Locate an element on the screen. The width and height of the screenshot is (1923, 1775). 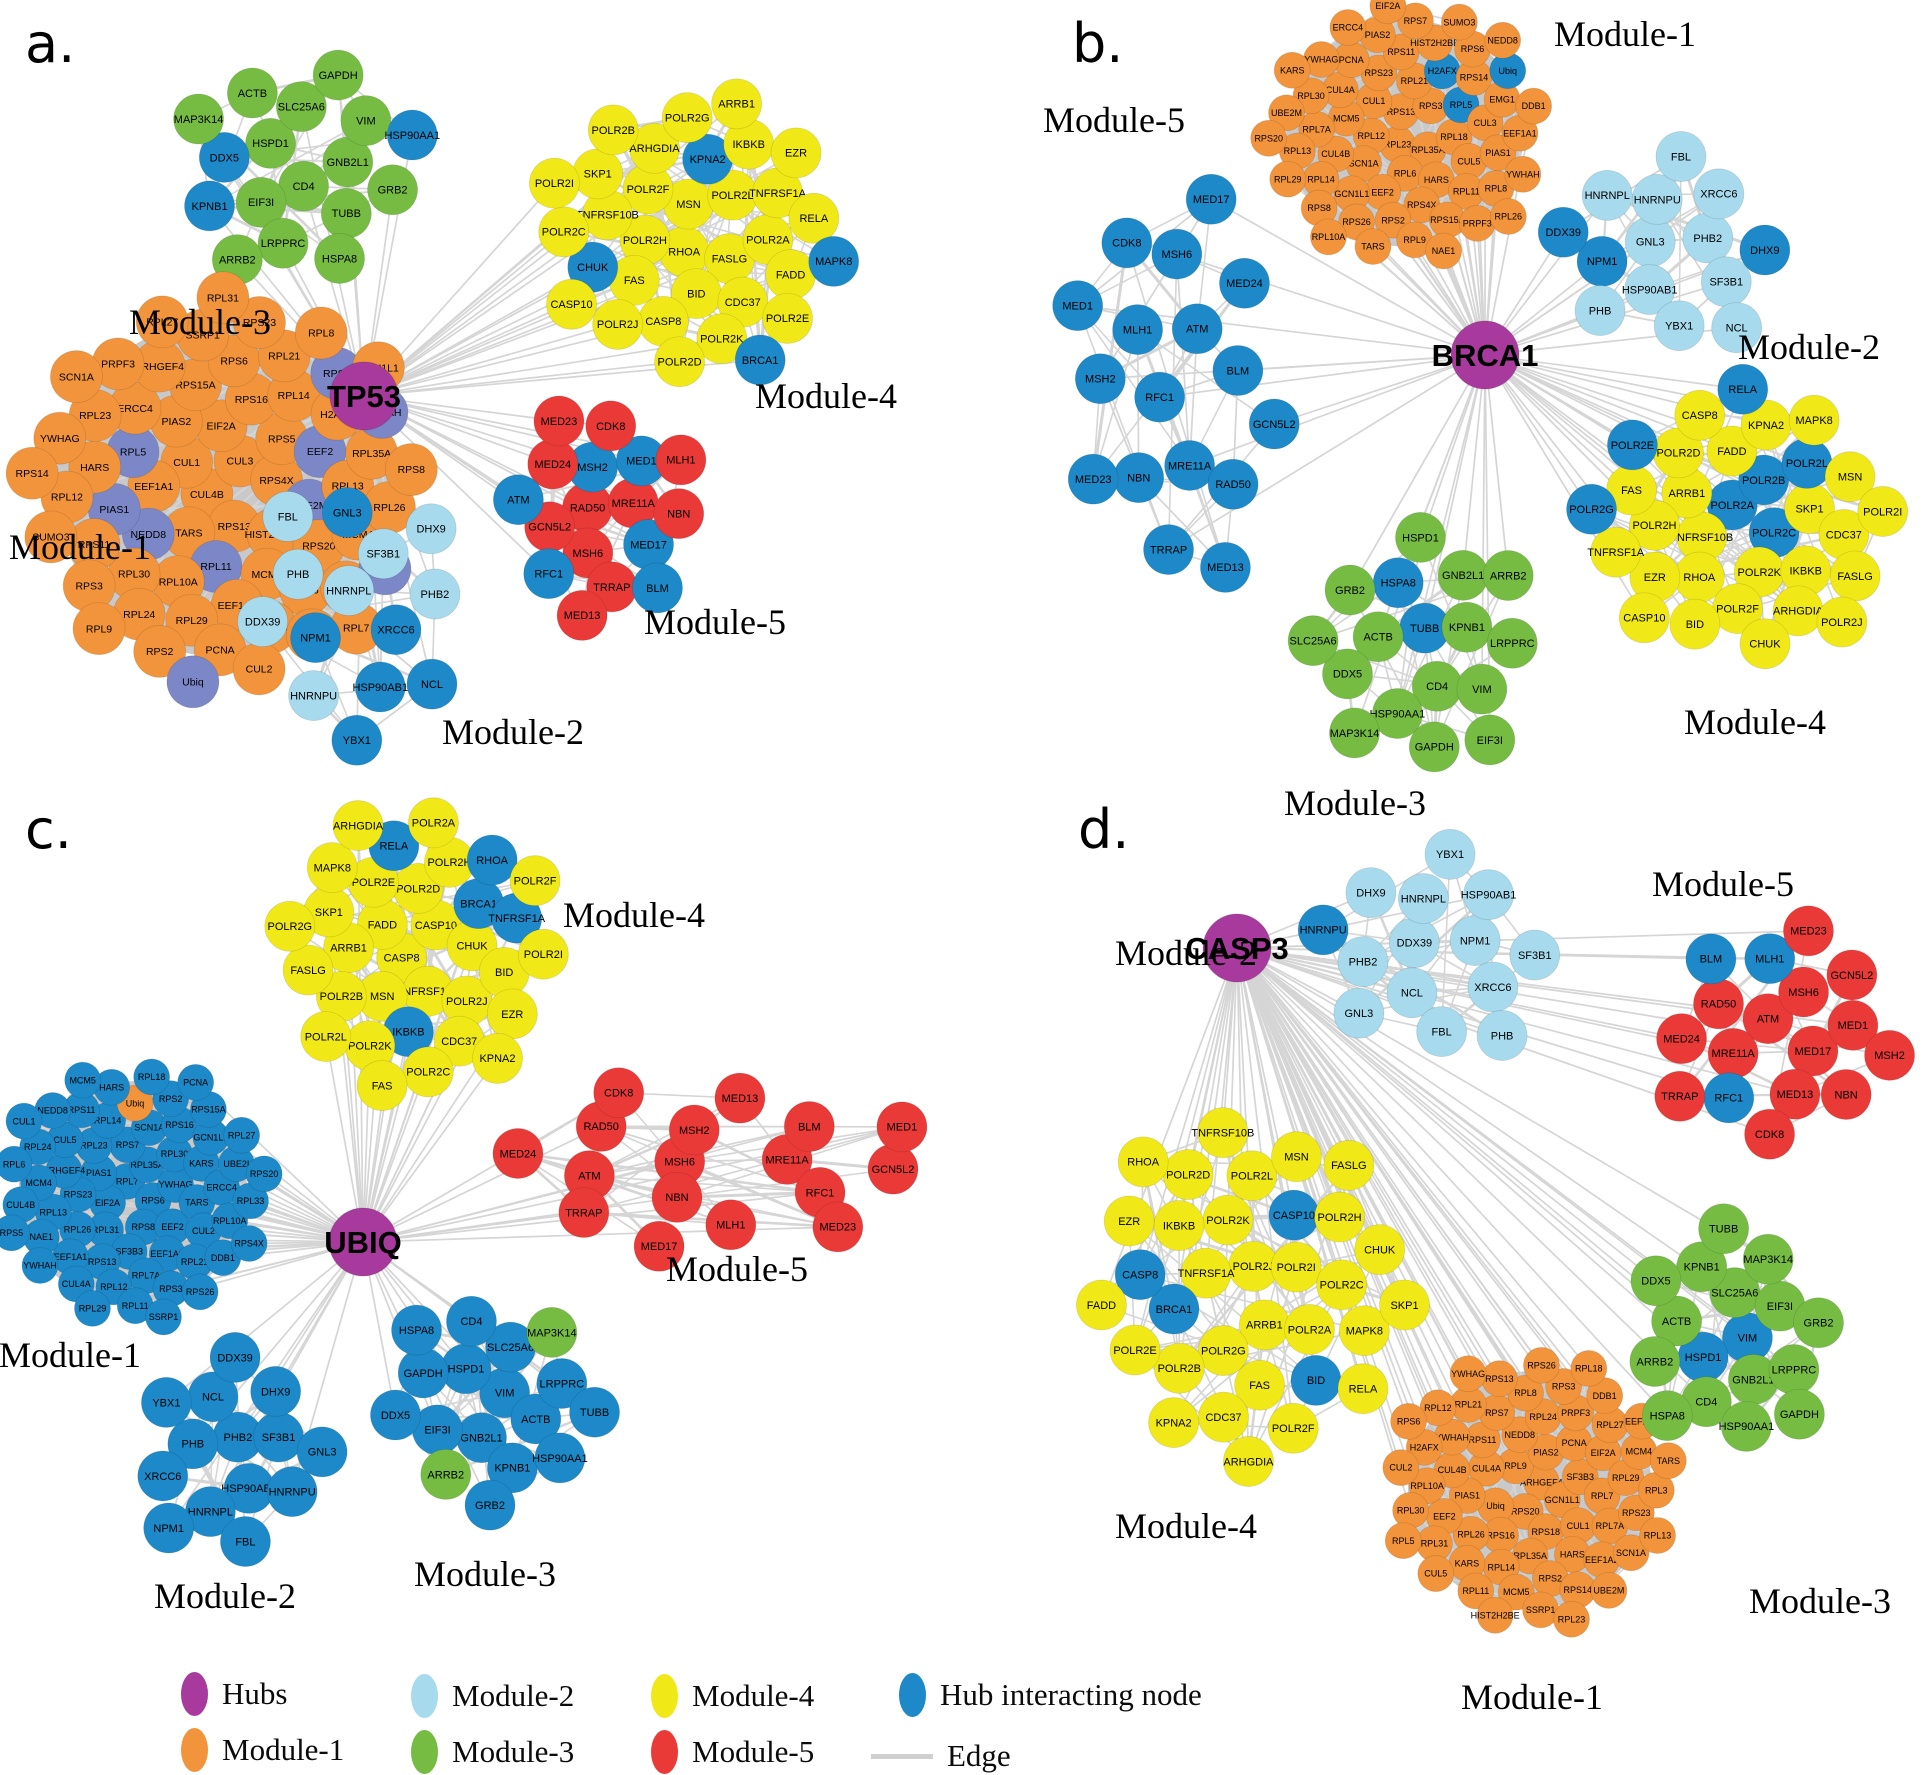
node-polr2k: POLR2K is located at coordinates (370, 1046).